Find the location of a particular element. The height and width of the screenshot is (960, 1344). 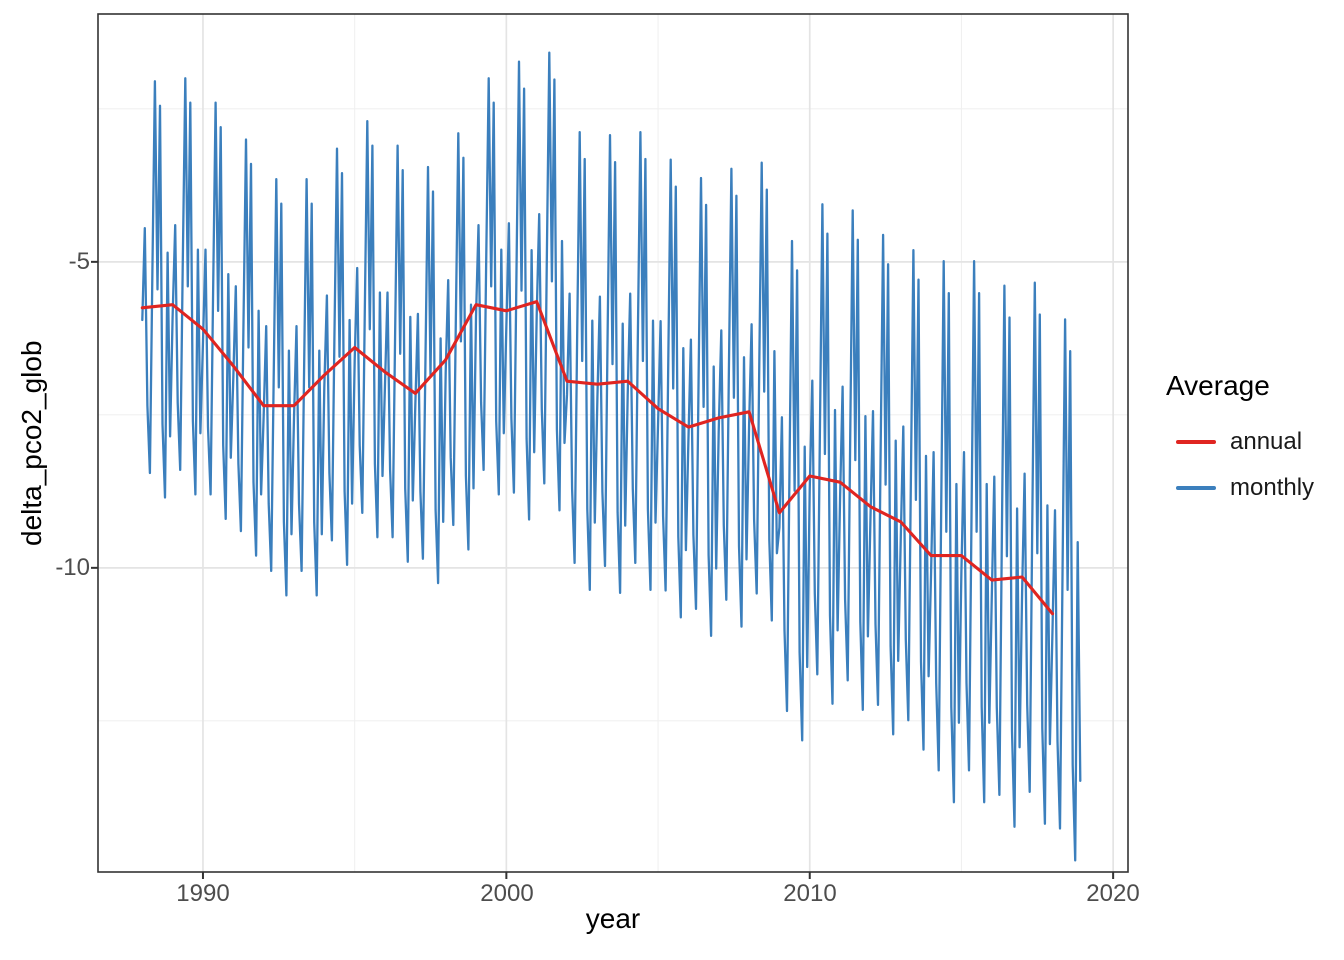

legend: Average annual monthly is located at coordinates (1240, 444).